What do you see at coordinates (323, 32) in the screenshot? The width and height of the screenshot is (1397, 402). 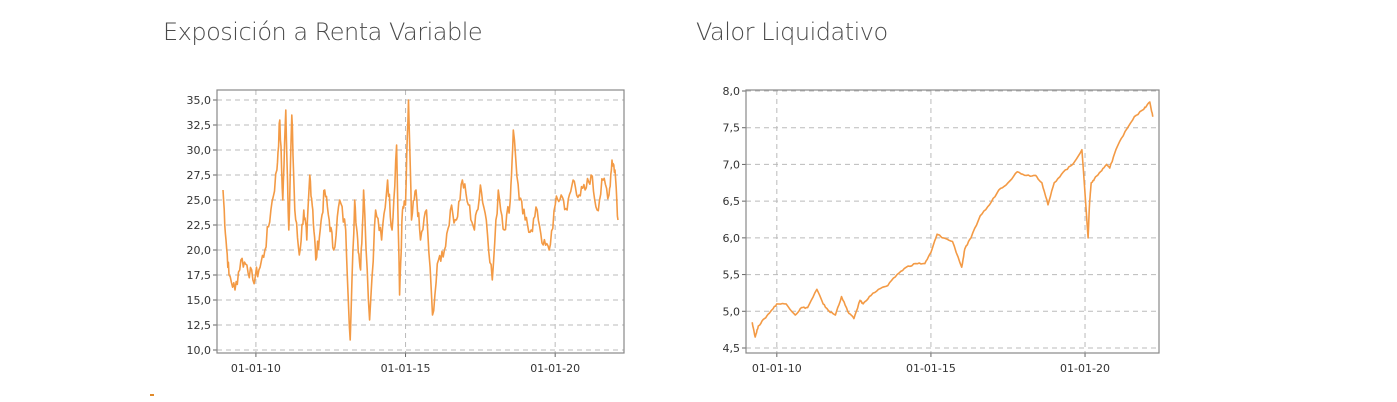 I see `equity-exposure-title: Exposición a Renta Variable` at bounding box center [323, 32].